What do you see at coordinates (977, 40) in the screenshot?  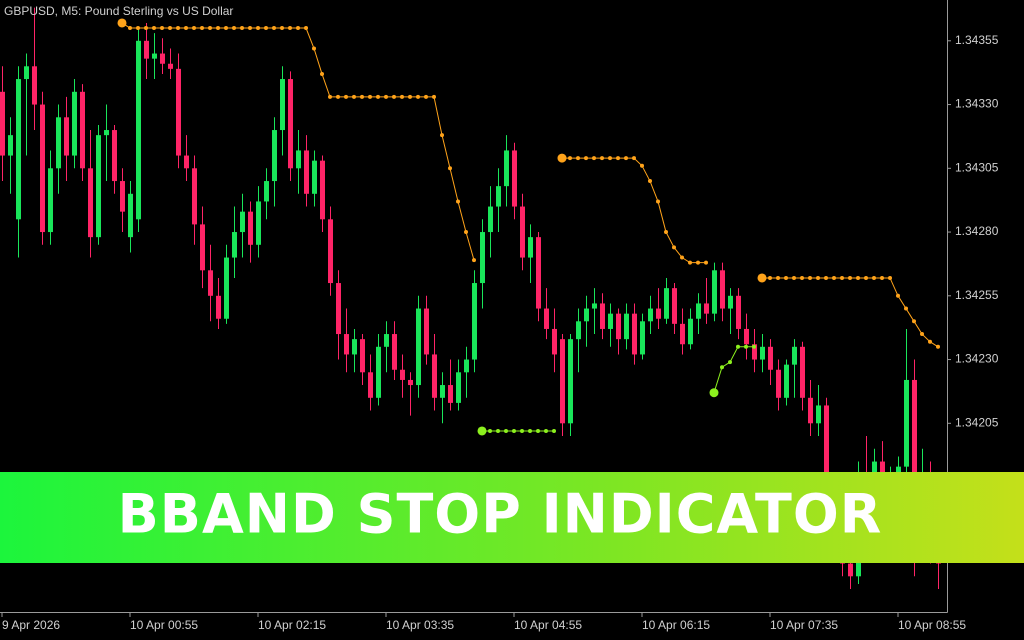 I see `y-tick-label: 1.34355` at bounding box center [977, 40].